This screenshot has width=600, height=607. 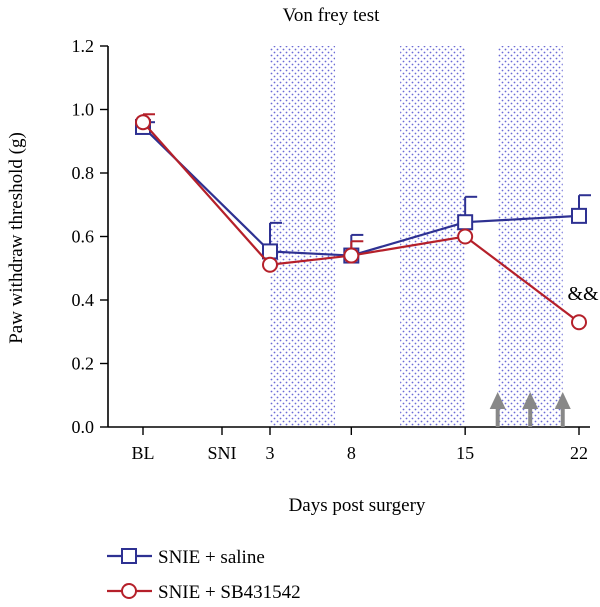 I want to click on y-tick-label: 0.8, so click(x=83, y=173).